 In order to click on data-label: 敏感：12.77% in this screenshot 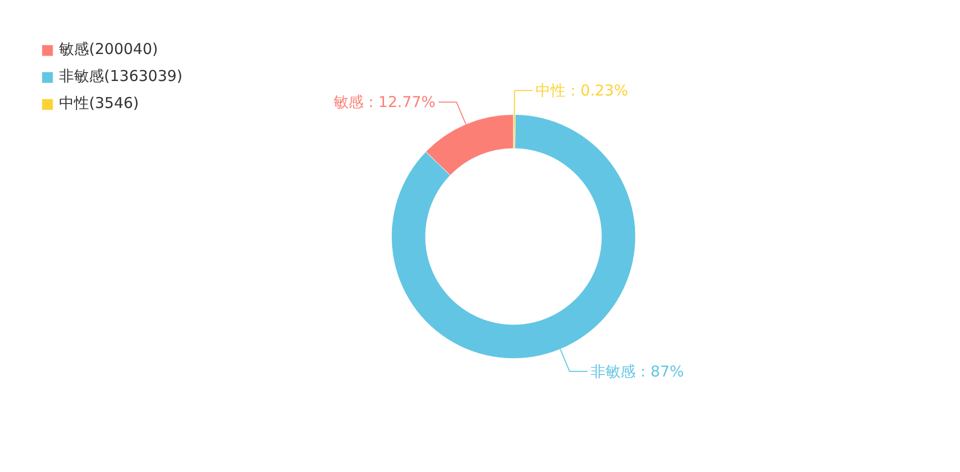, I will do `click(384, 102)`.